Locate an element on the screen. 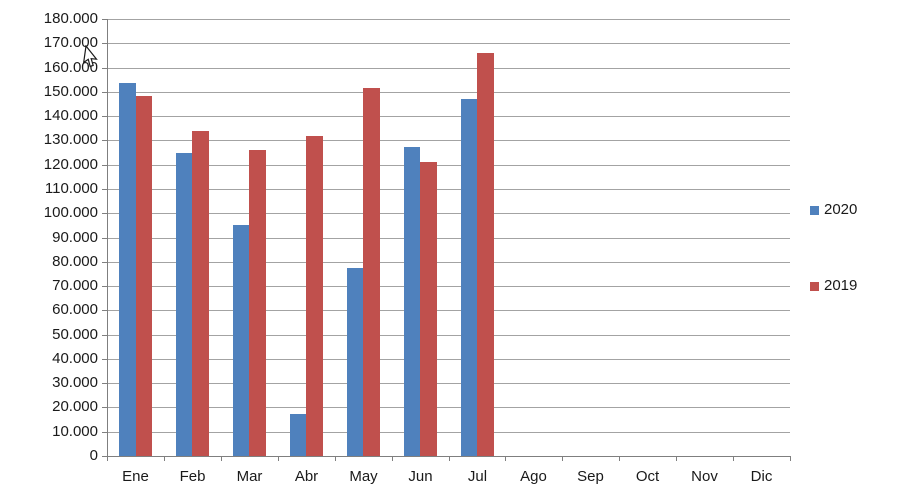 Image resolution: width=900 pixels, height=500 pixels. y-axis-label: 50.000 is located at coordinates (75, 334).